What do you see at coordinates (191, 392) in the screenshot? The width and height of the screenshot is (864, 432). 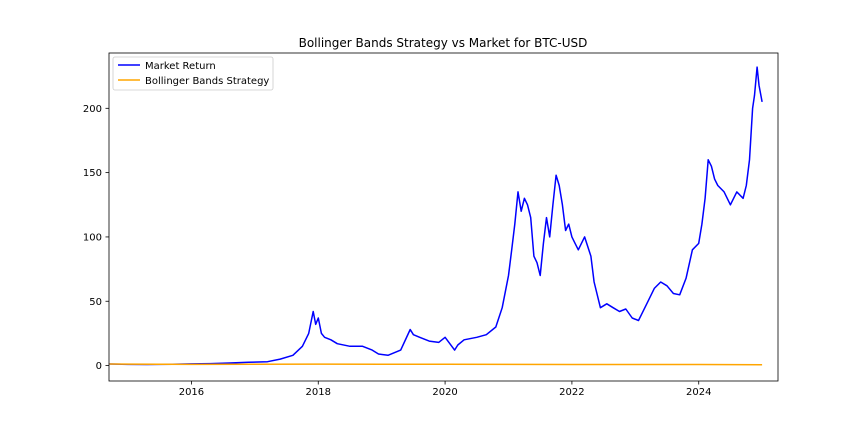 I see `x-tick-label: 2016` at bounding box center [191, 392].